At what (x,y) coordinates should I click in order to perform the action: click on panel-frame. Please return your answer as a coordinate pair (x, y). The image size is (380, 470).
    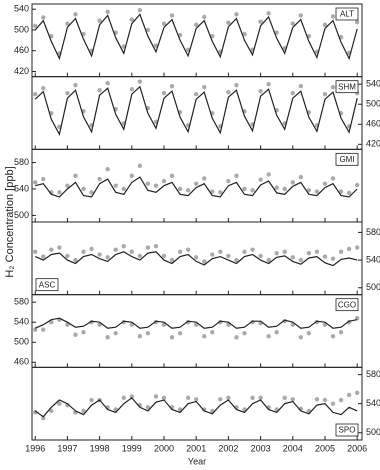
    Looking at the image, I should click on (197, 113).